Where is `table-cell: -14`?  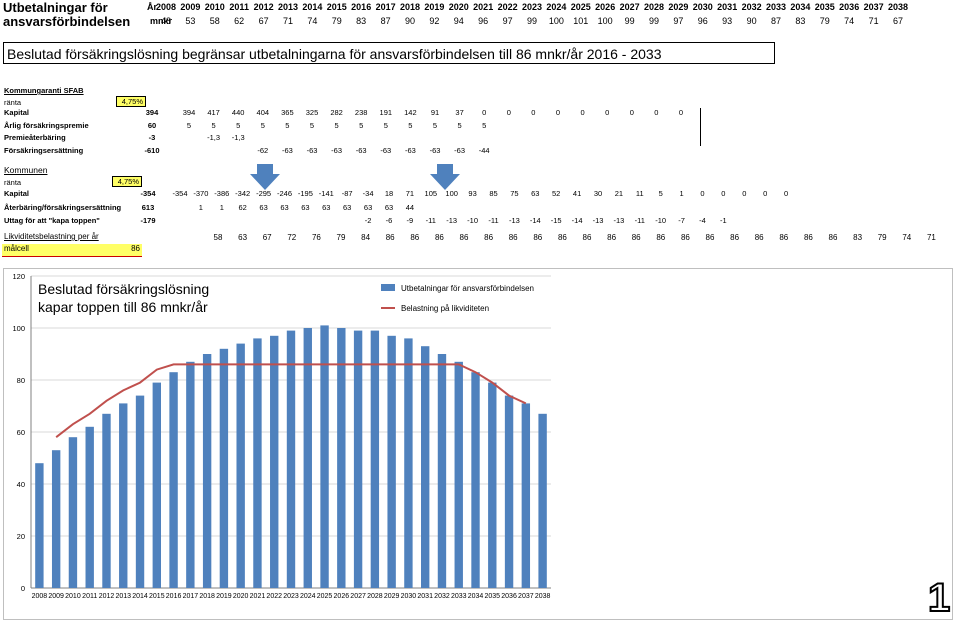
table-cell: -14 is located at coordinates (577, 220).